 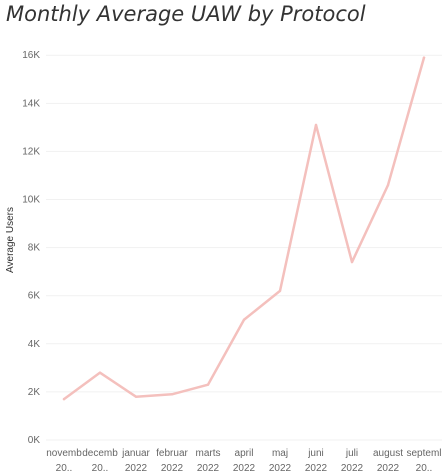 I want to click on y-tick-label: 10K, so click(x=31, y=200).